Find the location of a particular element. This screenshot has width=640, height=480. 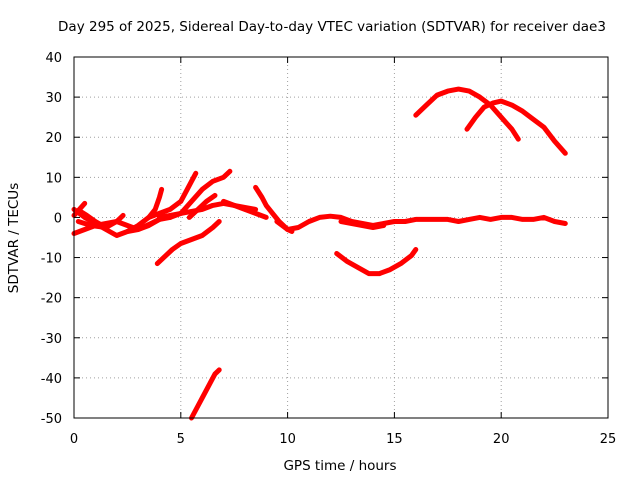

y-tick-label: -50 is located at coordinates (51, 419).